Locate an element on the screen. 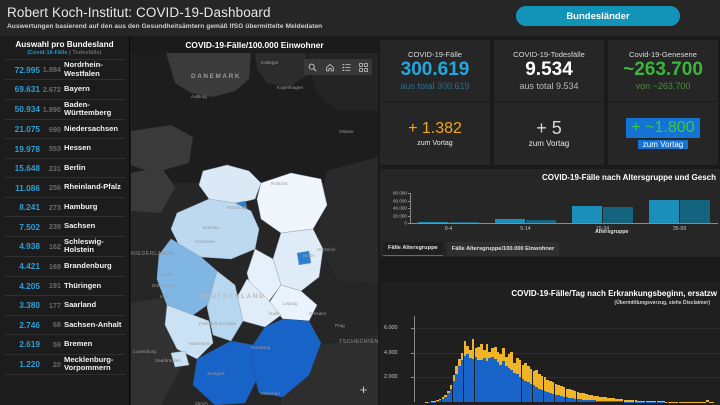 The width and height of the screenshot is (720, 405). bundesland-row: 1.220 20 Mecklenburg-Vorpommern is located at coordinates (64, 364).